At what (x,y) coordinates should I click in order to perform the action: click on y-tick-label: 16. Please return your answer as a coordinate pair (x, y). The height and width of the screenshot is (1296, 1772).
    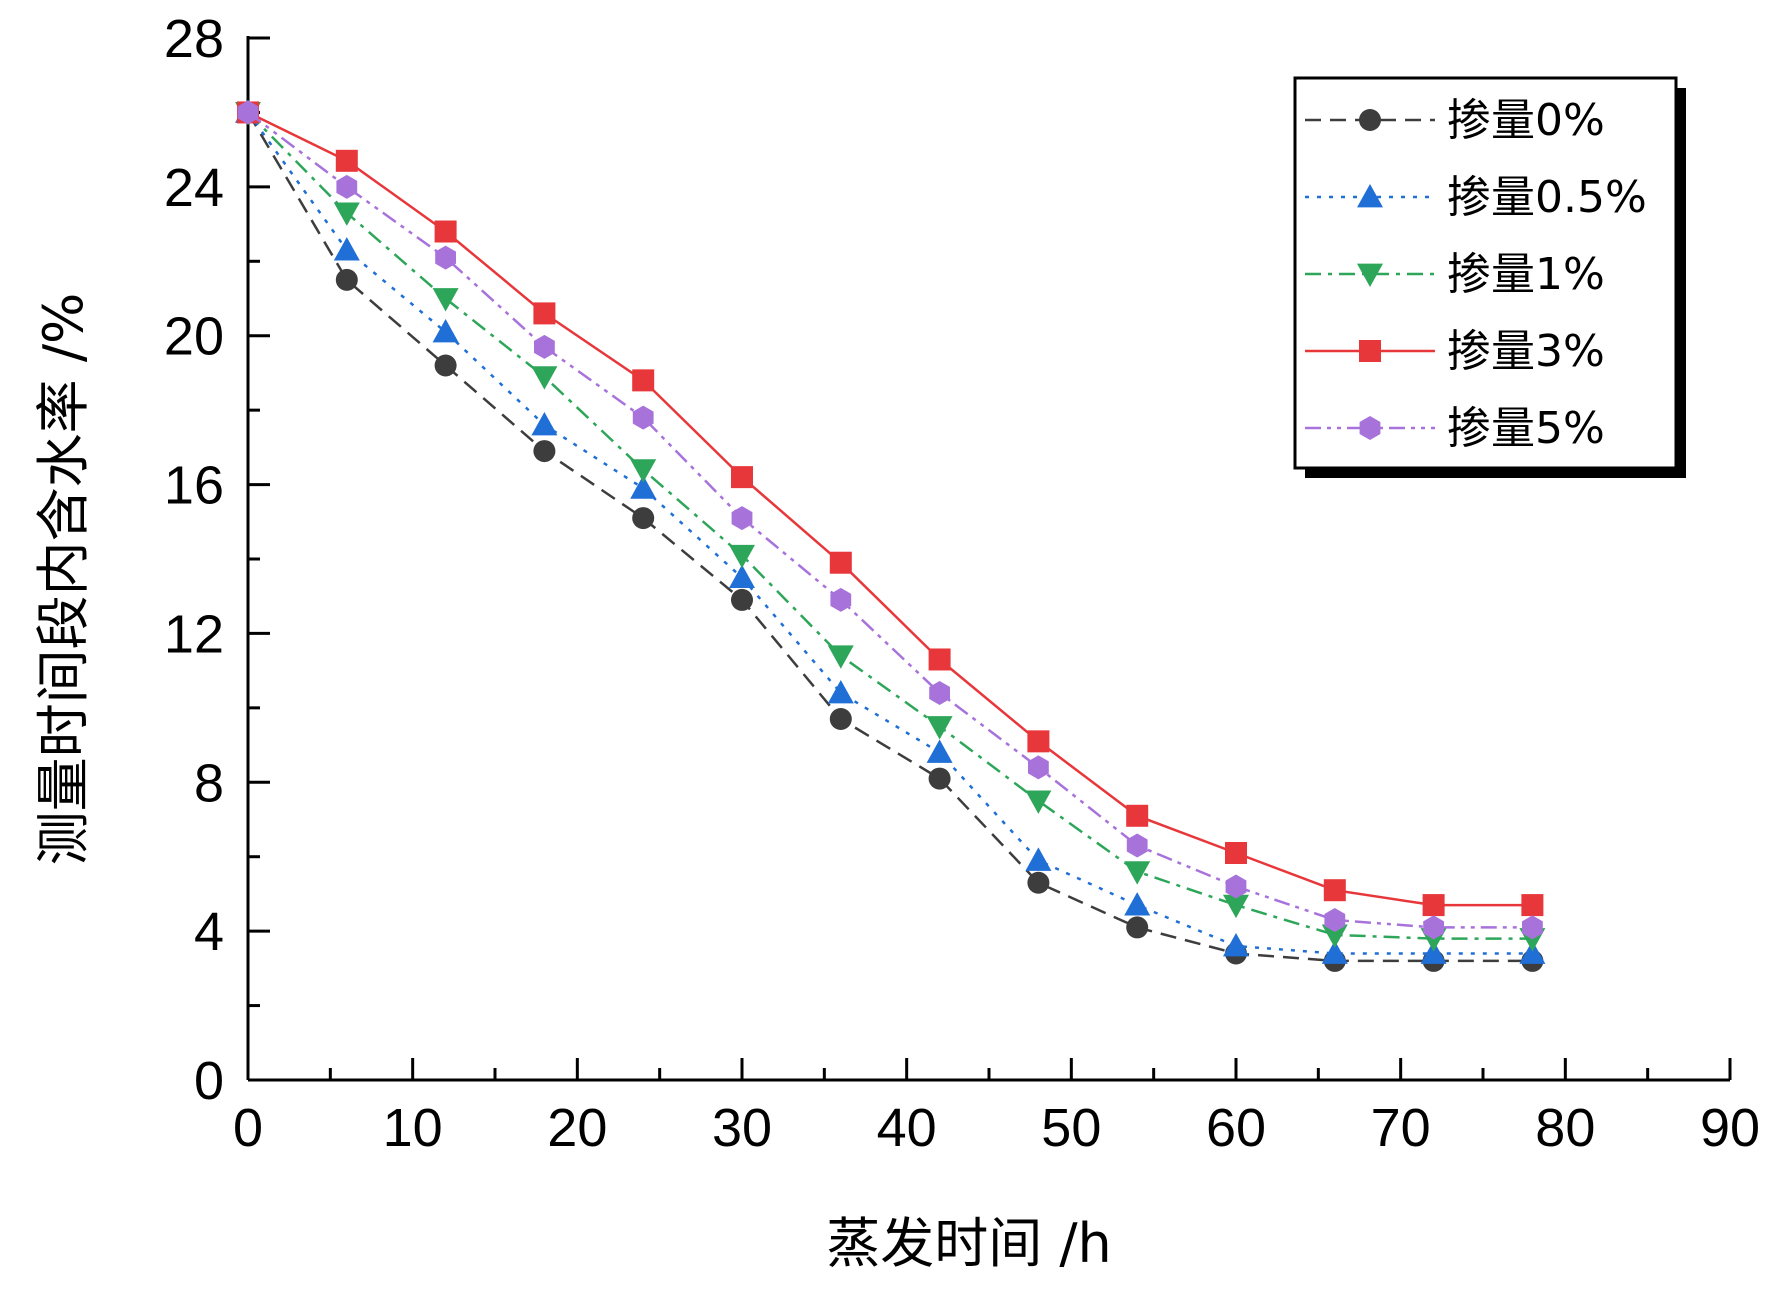
    Looking at the image, I should click on (194, 486).